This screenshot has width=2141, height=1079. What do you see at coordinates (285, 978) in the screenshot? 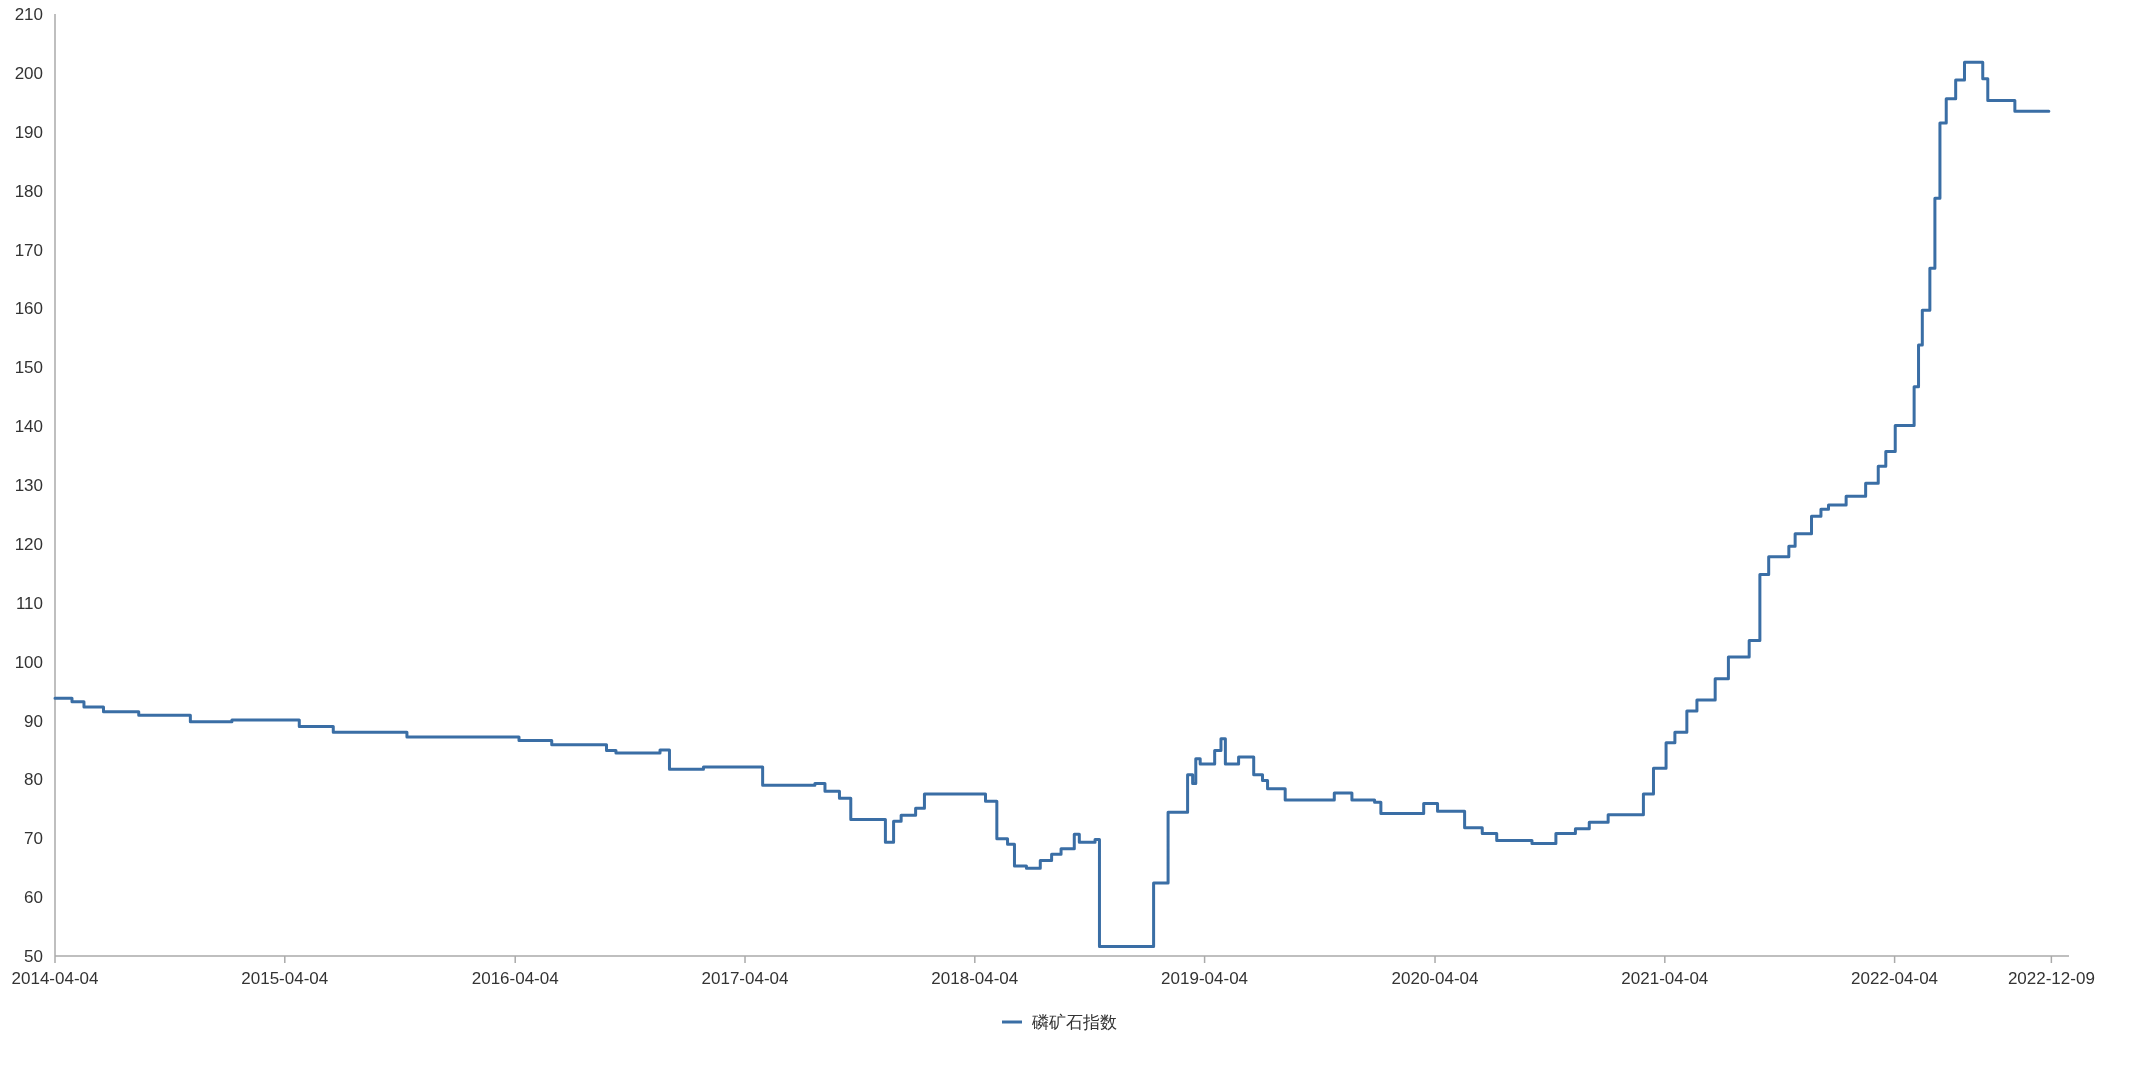
I see `x-tick-label: 2015-04-04` at bounding box center [285, 978].